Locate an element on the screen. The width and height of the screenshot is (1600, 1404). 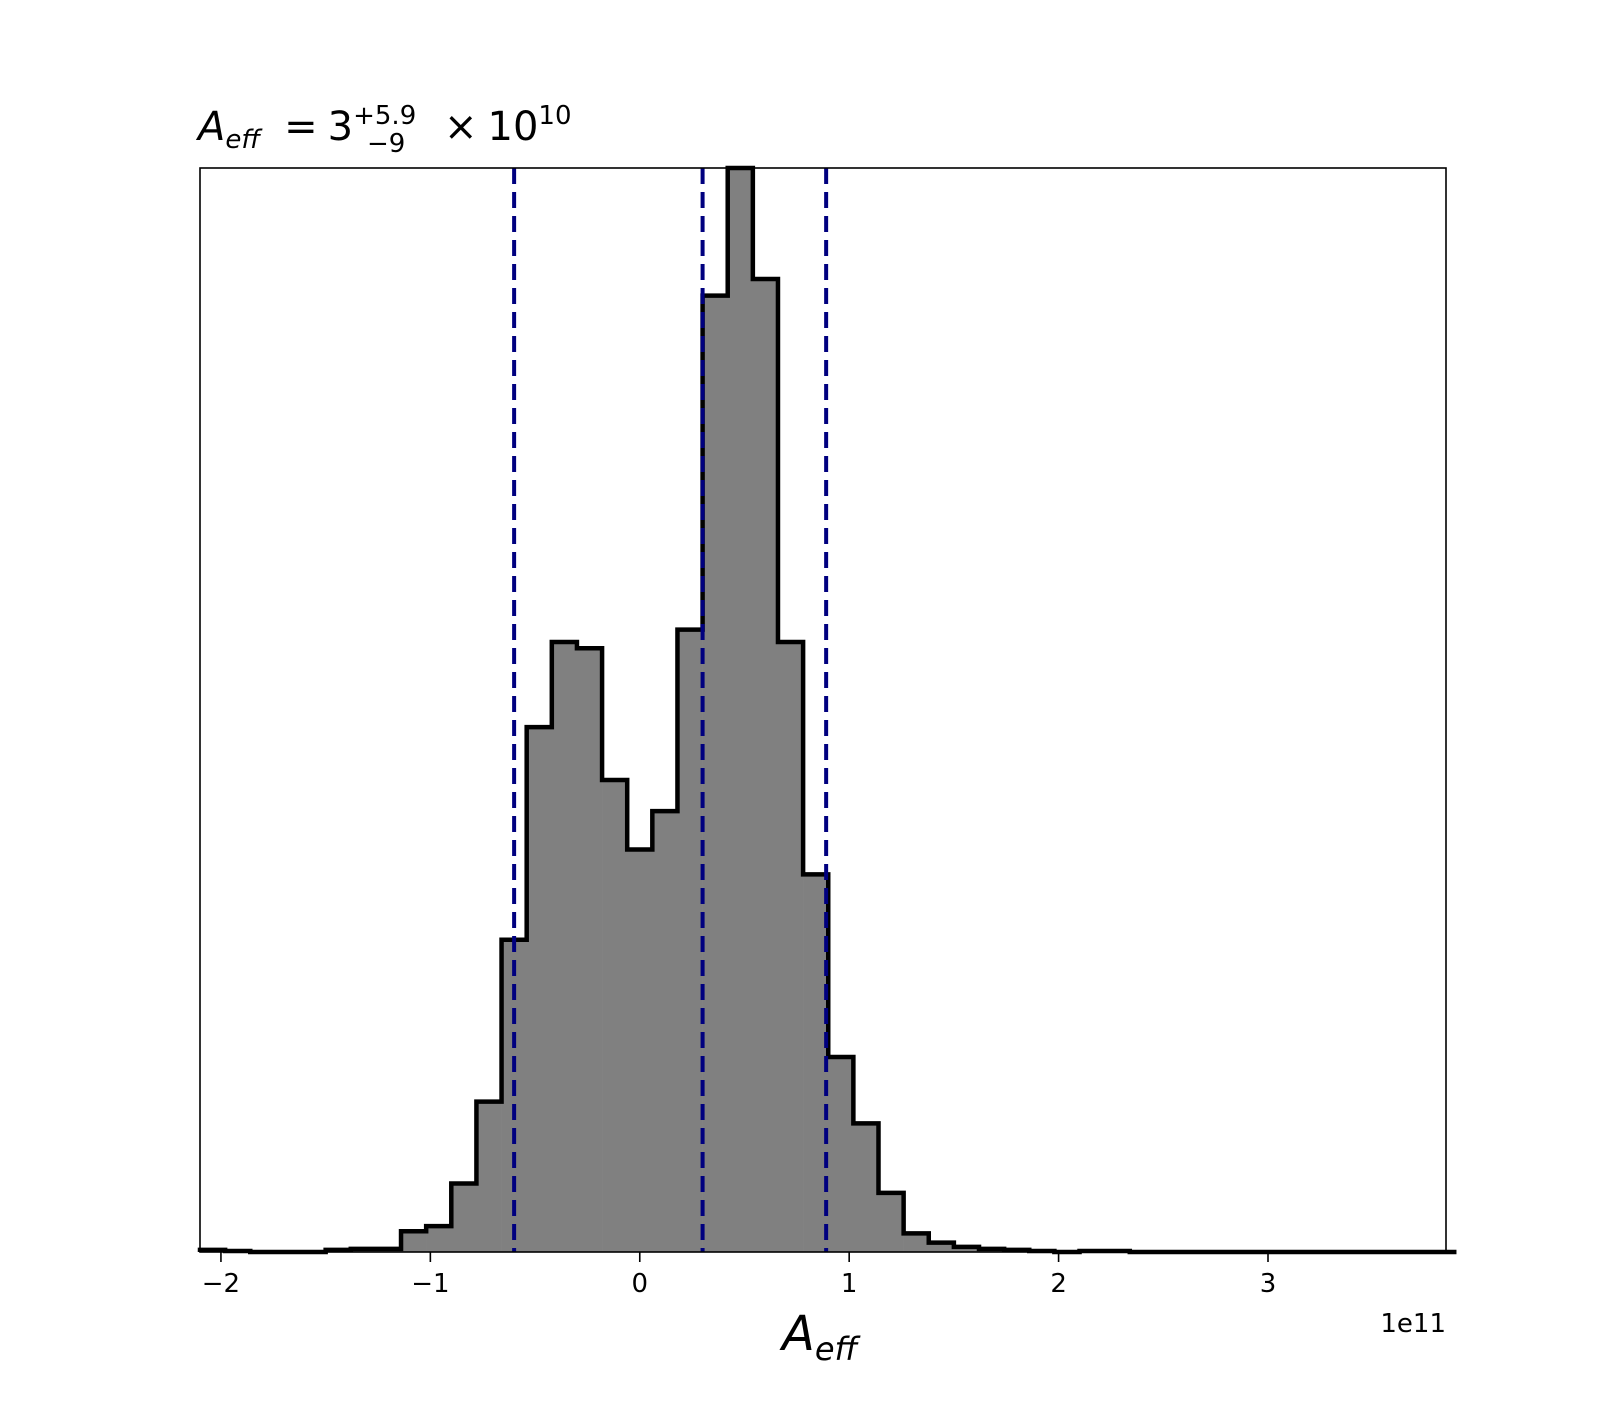
x-tick-label: 2 is located at coordinates (1058, 1284).